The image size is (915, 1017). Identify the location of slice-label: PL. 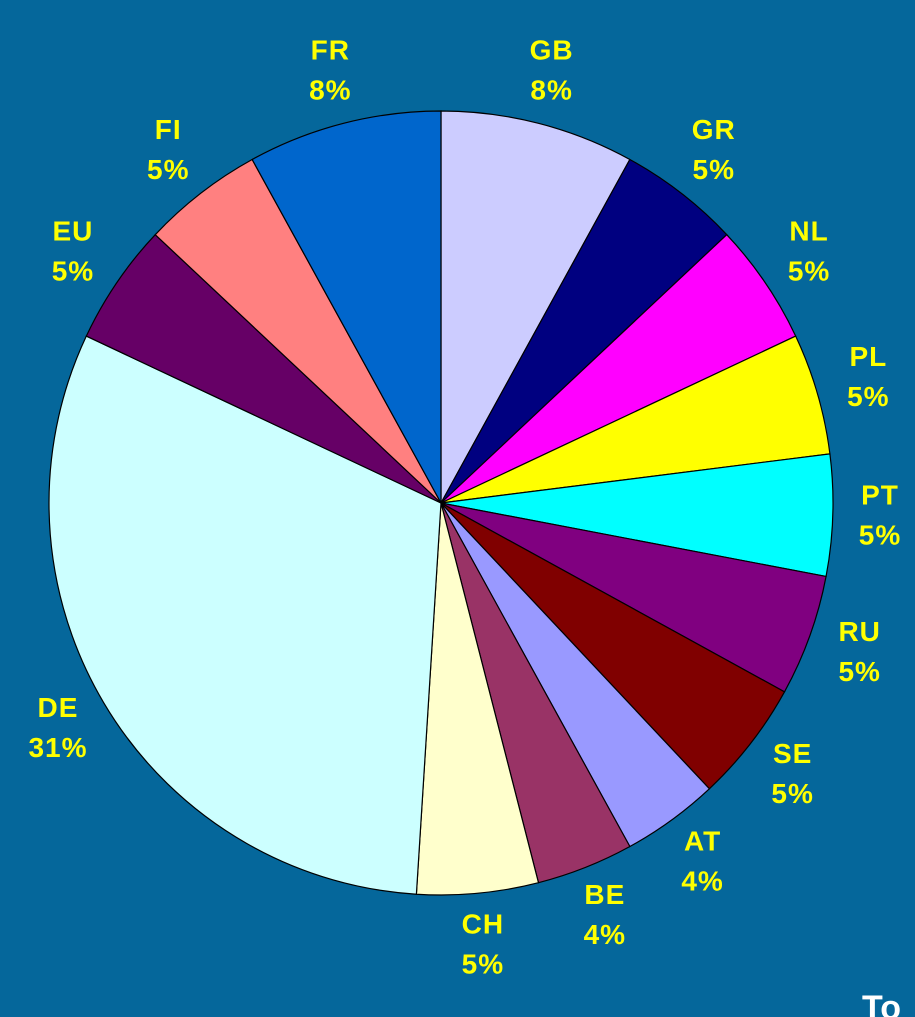
(868, 356).